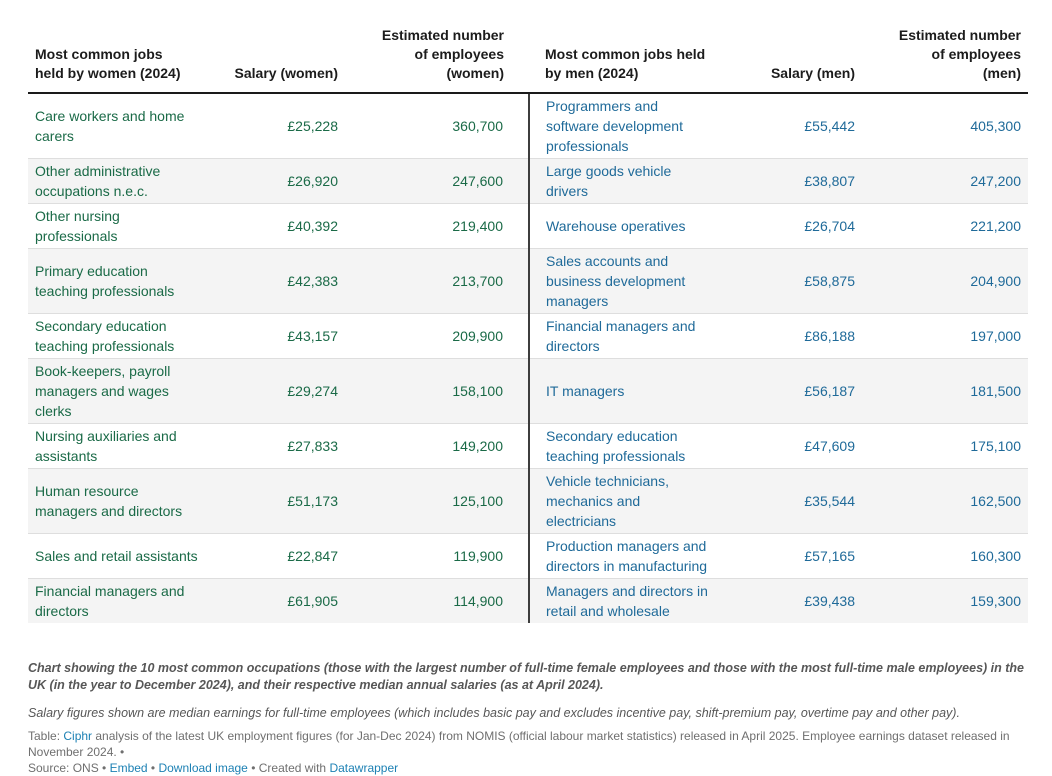 The image size is (1052, 776). What do you see at coordinates (123, 446) in the screenshot?
I see `cell-women-job: Nursing auxiliaries and assistants` at bounding box center [123, 446].